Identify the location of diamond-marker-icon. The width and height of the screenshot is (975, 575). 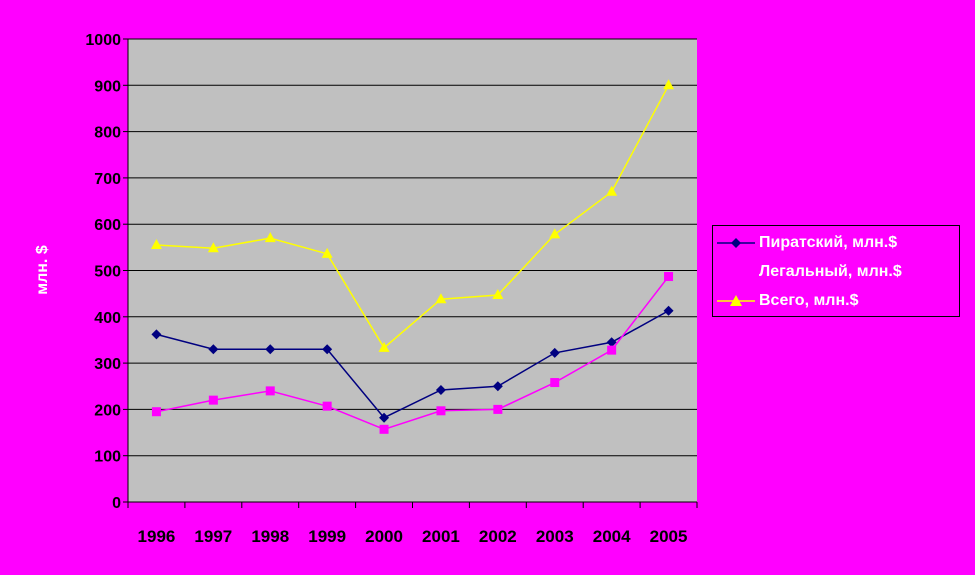
(736, 243).